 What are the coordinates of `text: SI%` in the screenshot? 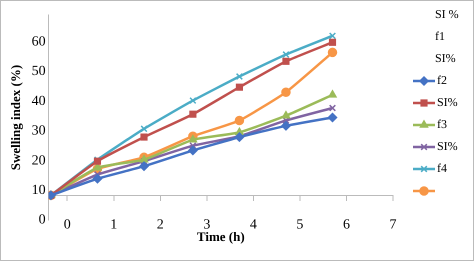 It's located at (445, 58).